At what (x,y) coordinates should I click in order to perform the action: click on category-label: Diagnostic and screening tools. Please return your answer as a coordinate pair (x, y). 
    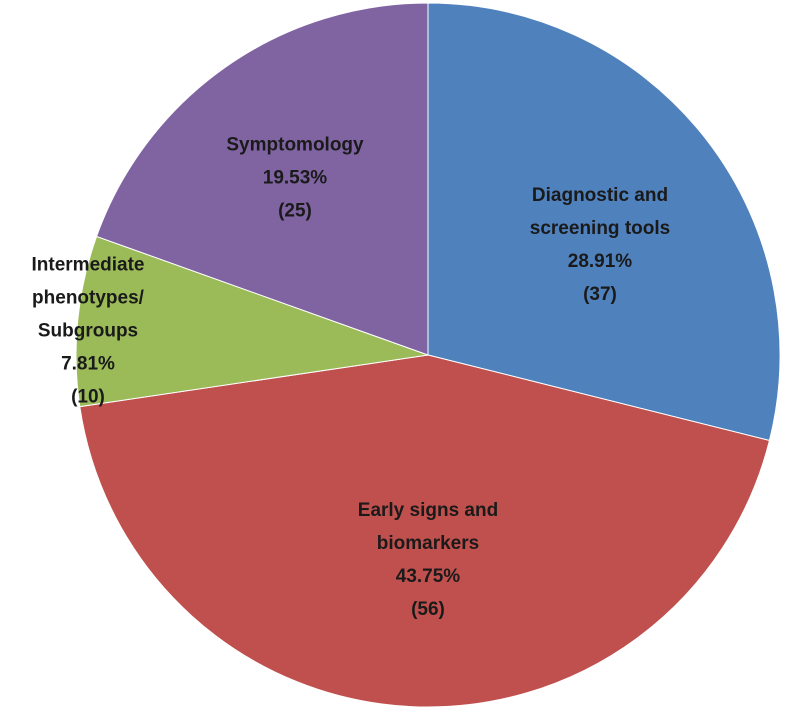
    Looking at the image, I should click on (600, 212).